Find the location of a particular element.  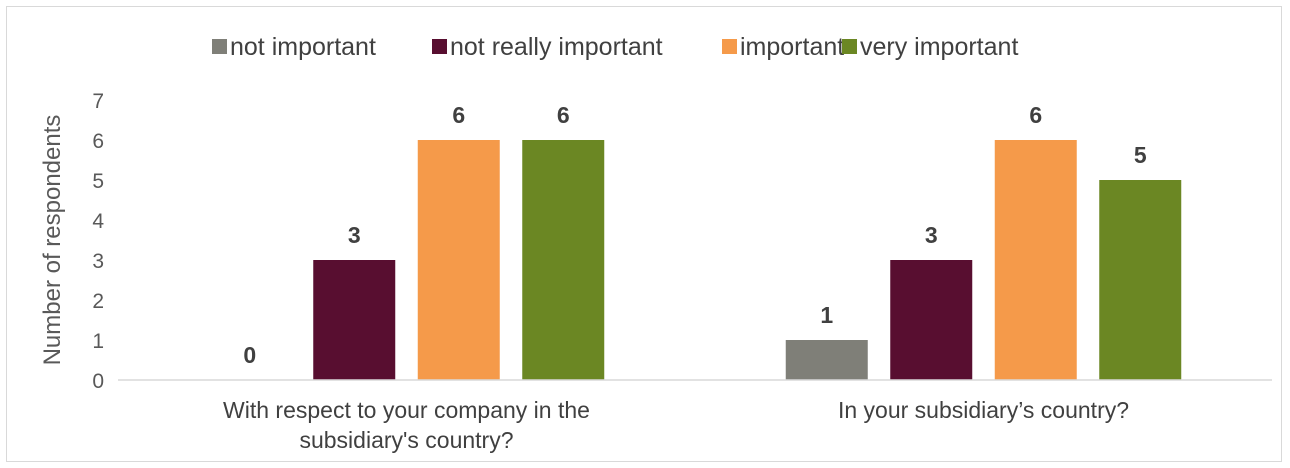

legend-item: not really important is located at coordinates (547, 47).